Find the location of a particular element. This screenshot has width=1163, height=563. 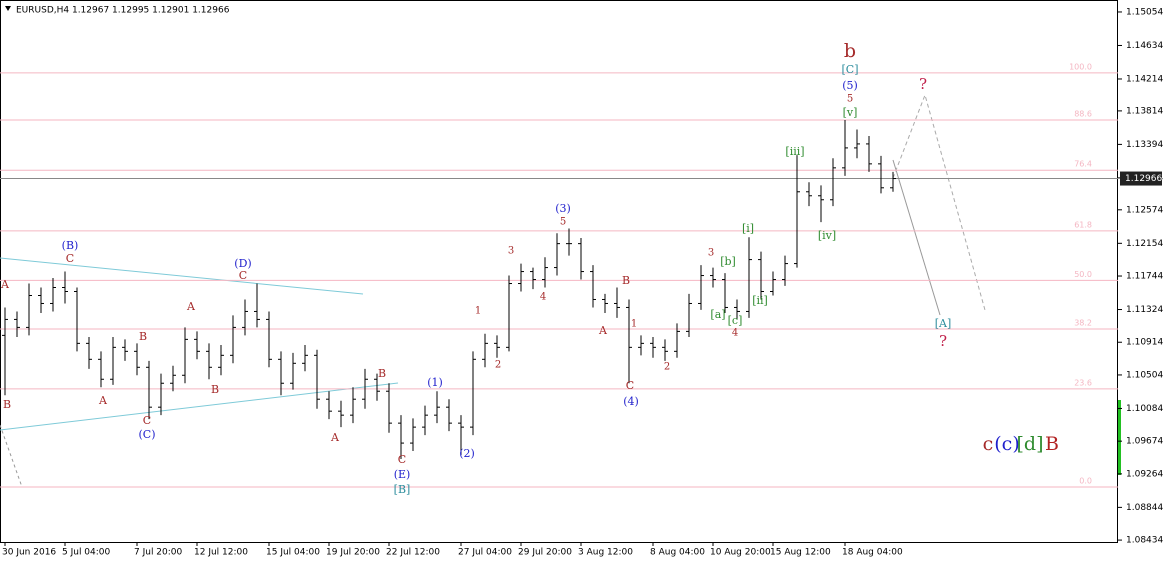

y-tick-label: 1.13814 is located at coordinates (1144, 111).